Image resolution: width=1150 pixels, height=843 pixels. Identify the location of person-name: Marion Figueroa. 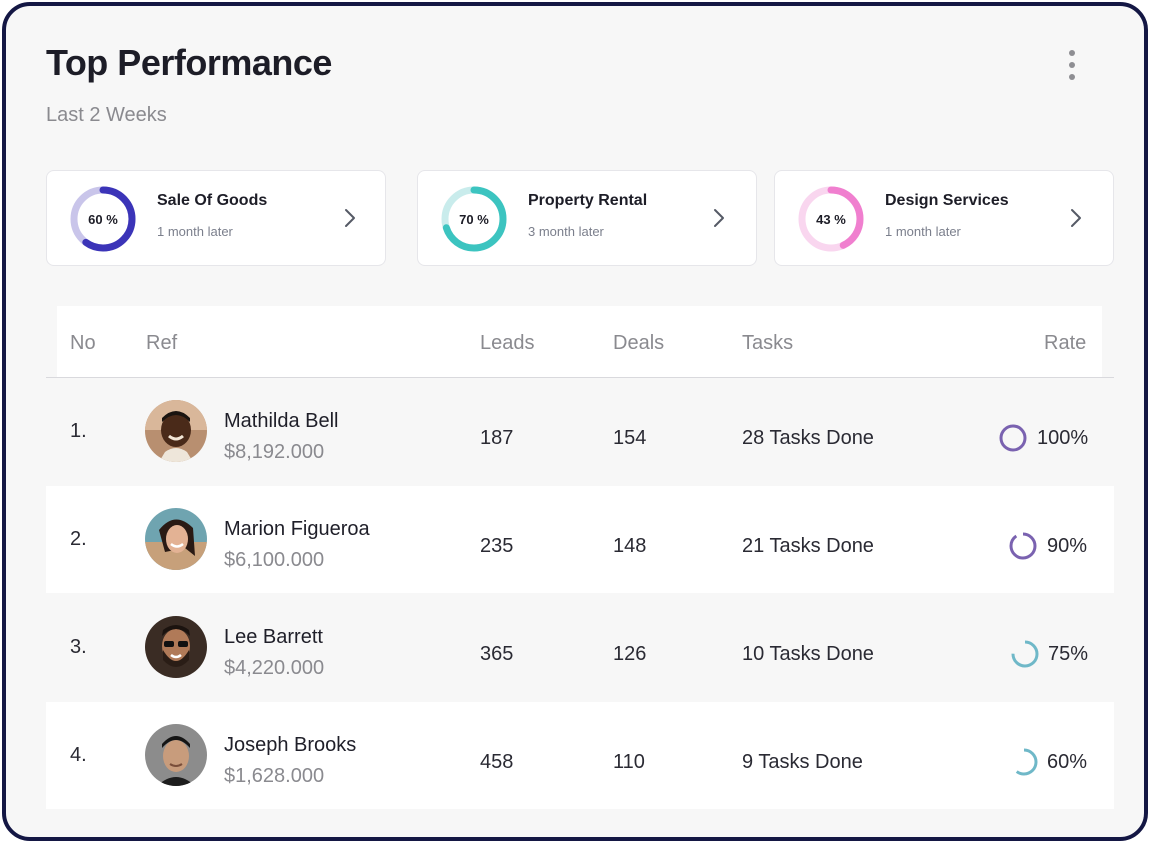
(297, 529).